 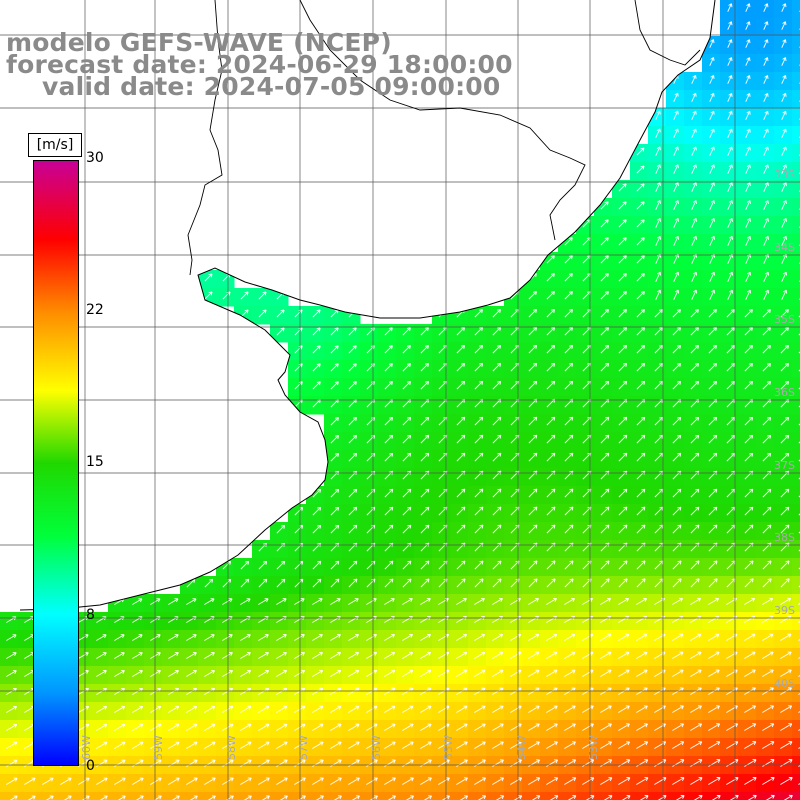 What do you see at coordinates (784, 683) in the screenshot?
I see `lat-label: 40S` at bounding box center [784, 683].